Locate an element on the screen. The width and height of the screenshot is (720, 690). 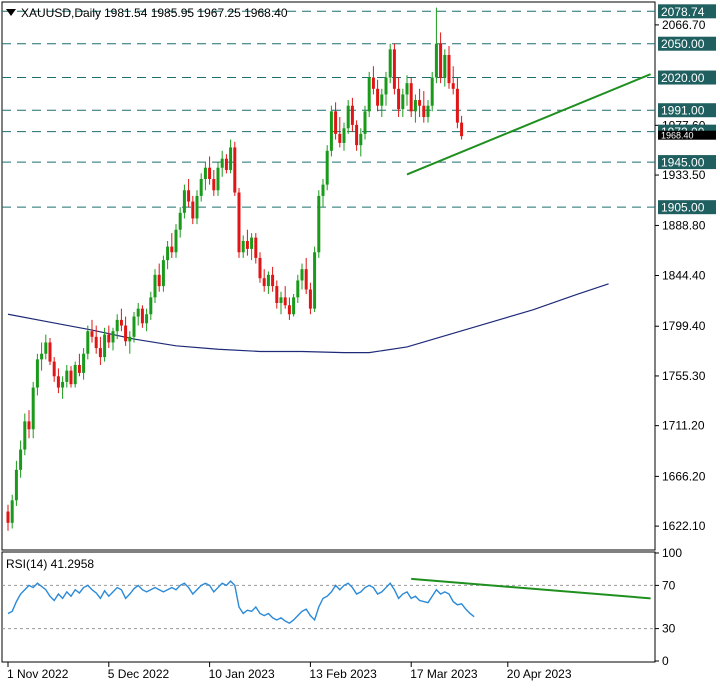
x-tick-label-3: 13 Feb 2023 is located at coordinates (343, 674).